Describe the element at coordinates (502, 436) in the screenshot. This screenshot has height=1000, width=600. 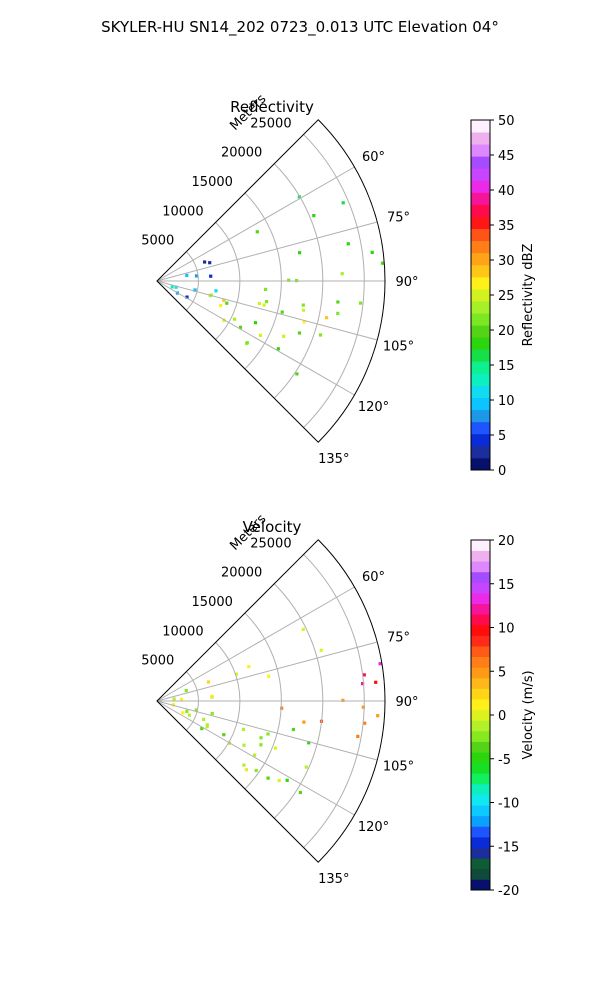
I see `colorbar-tick-label: 5` at that location.